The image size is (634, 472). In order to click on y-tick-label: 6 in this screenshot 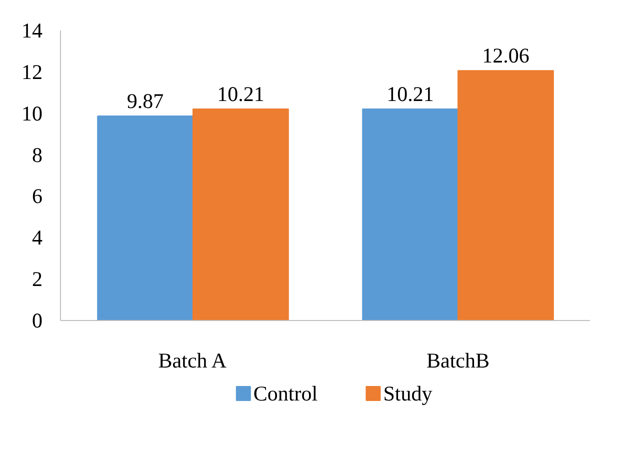, I will do `click(37, 196)`.